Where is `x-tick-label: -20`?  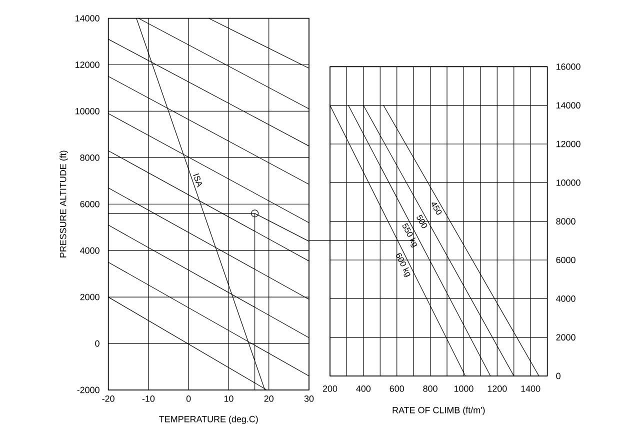
x-tick-label: -20 is located at coordinates (108, 399).